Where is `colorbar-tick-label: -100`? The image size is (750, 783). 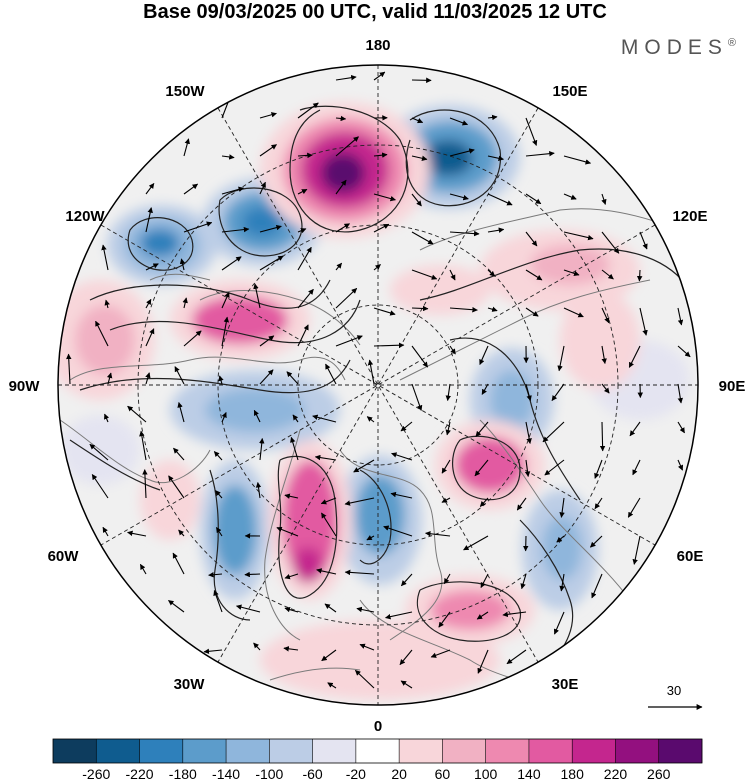
colorbar-tick-label: -100 is located at coordinates (269, 774).